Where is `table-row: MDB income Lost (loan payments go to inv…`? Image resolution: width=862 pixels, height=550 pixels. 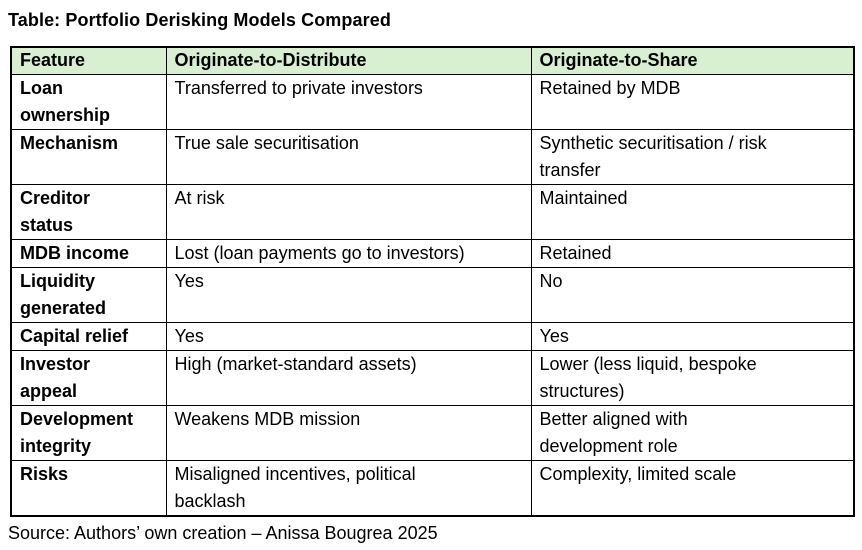
table-row: MDB income Lost (loan payments go to inv… is located at coordinates (432, 253).